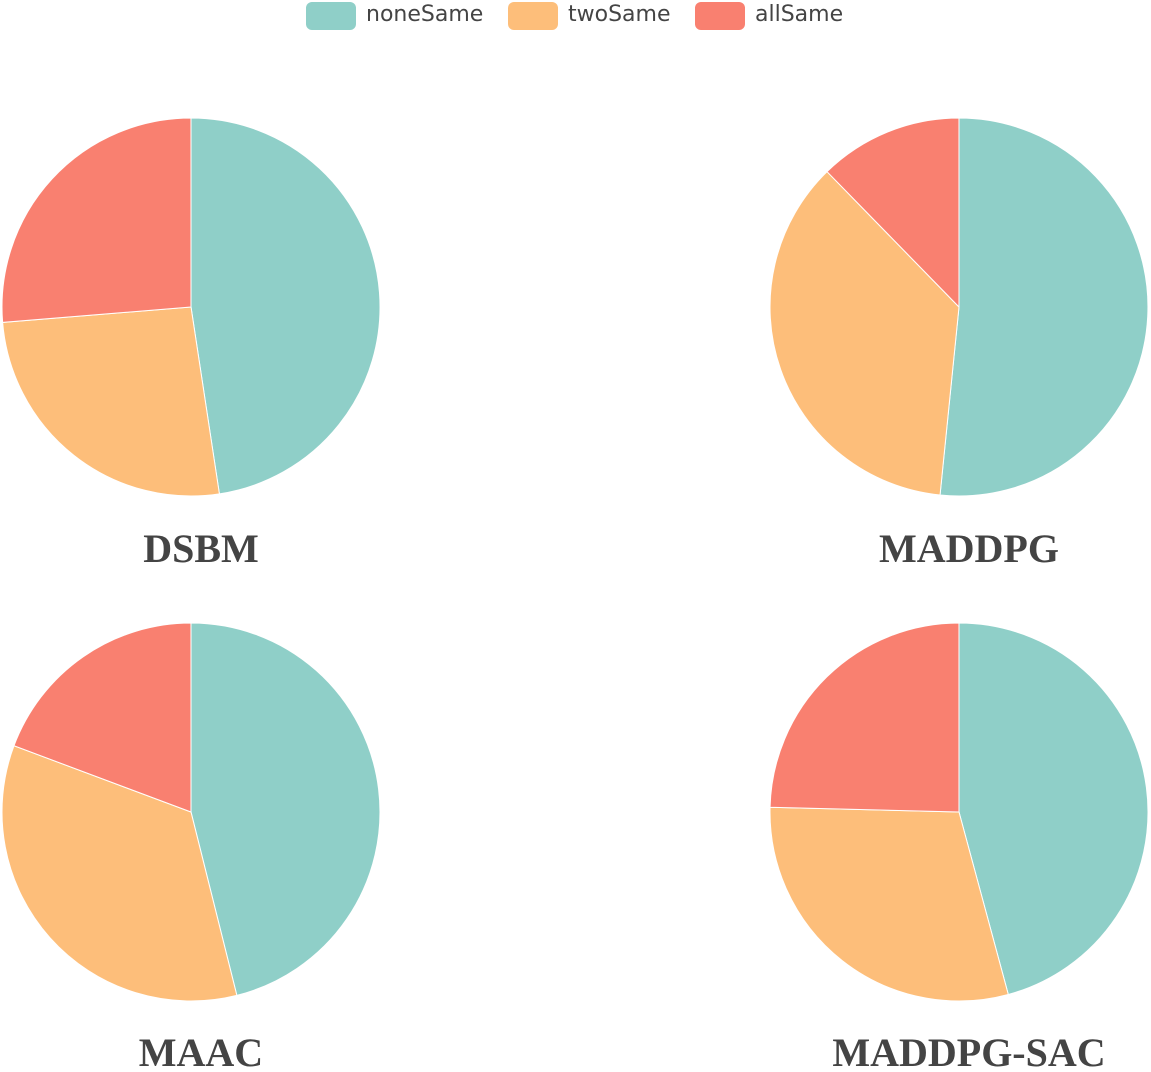  I want to click on pie-chart-dsbm: DSBM, so click(191, 344).